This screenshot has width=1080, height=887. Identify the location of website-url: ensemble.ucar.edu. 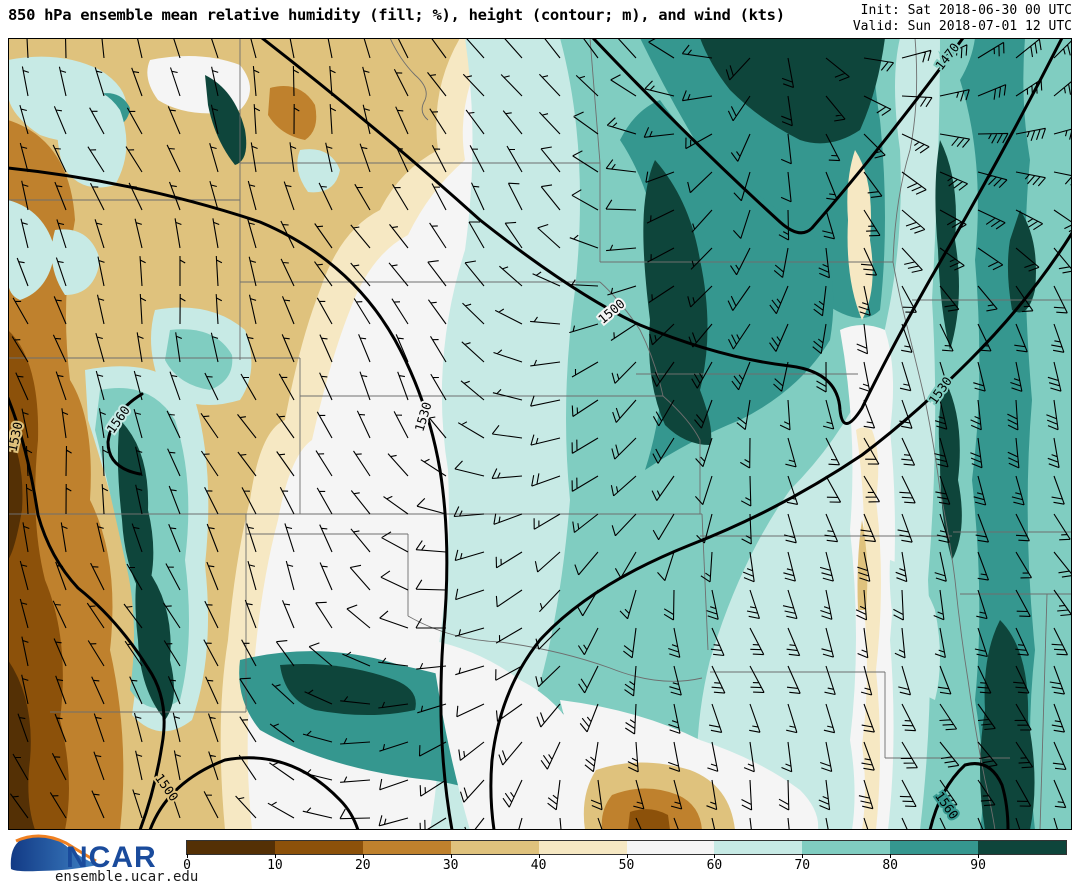
(127, 877).